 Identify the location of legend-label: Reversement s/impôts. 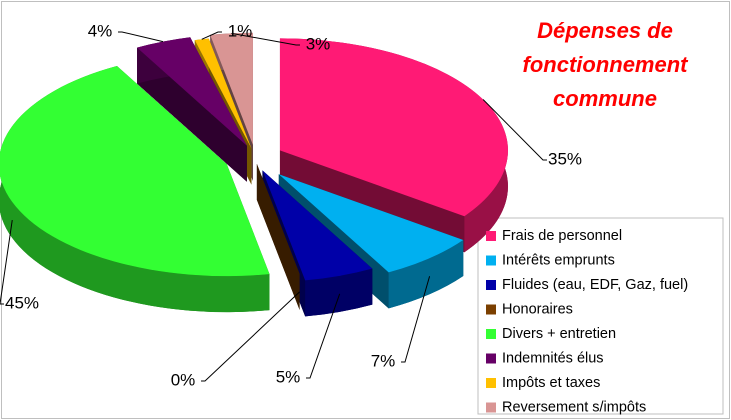
(574, 407).